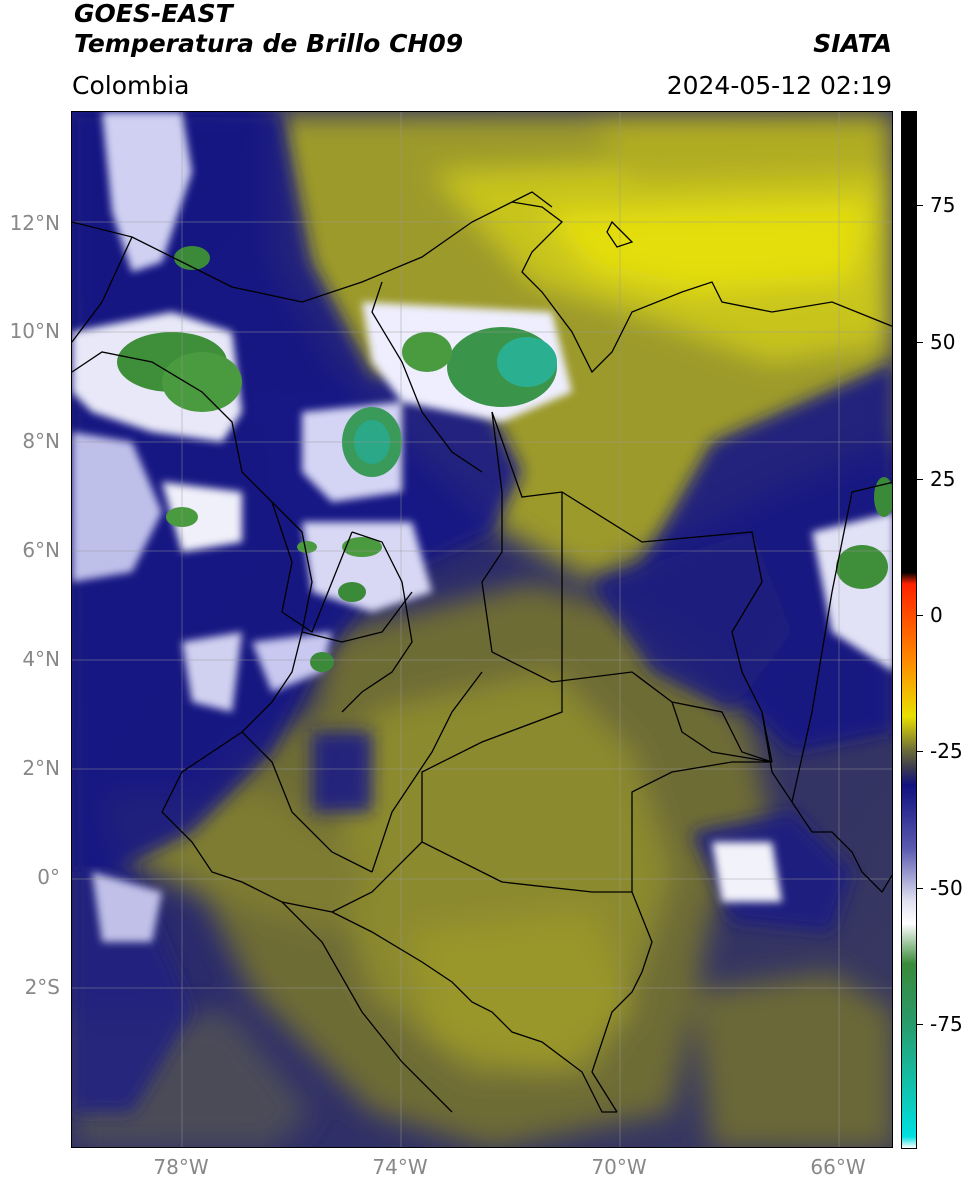 The image size is (966, 1190). Describe the element at coordinates (34, 331) in the screenshot. I see `lat-label-10n: 10°N` at that location.